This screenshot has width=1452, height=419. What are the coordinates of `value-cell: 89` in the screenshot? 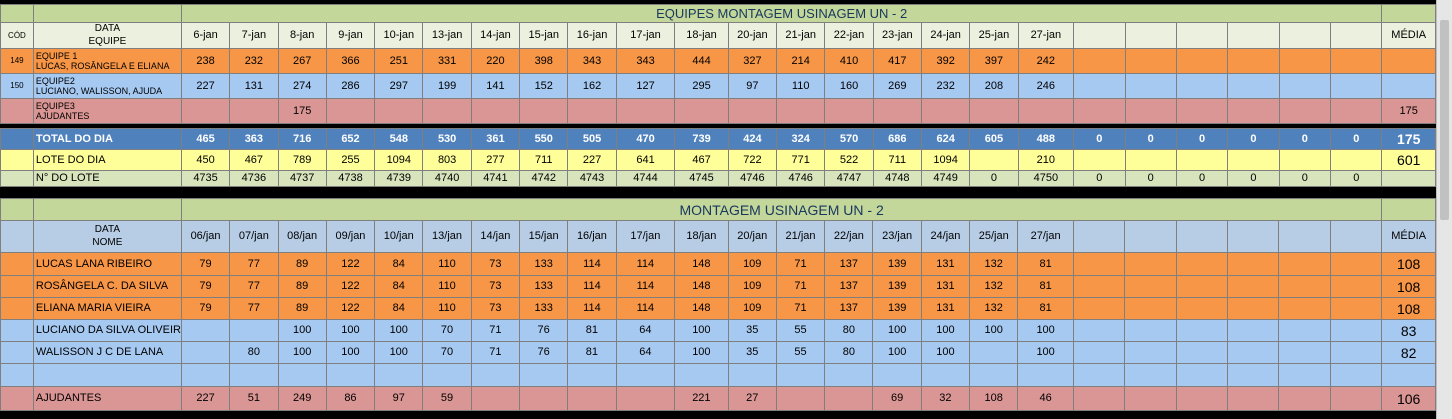 It's located at (302, 286).